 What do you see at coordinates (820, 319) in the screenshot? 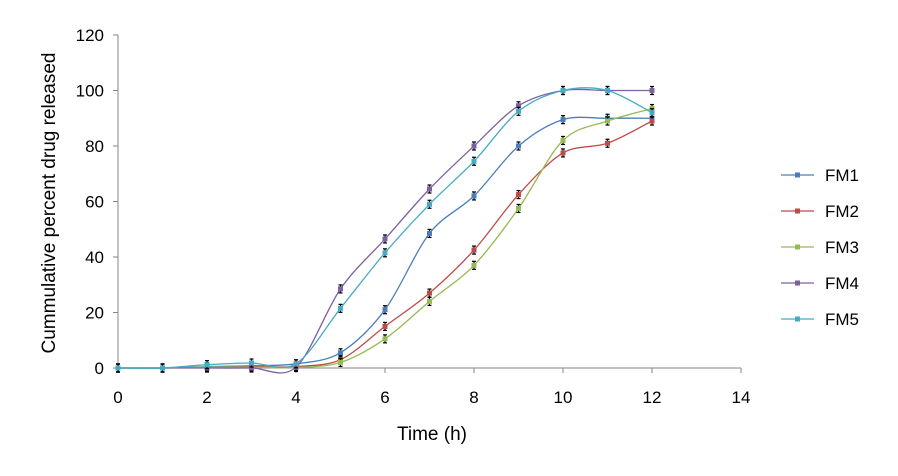
I see `legend-item-fm5: FM5` at bounding box center [820, 319].